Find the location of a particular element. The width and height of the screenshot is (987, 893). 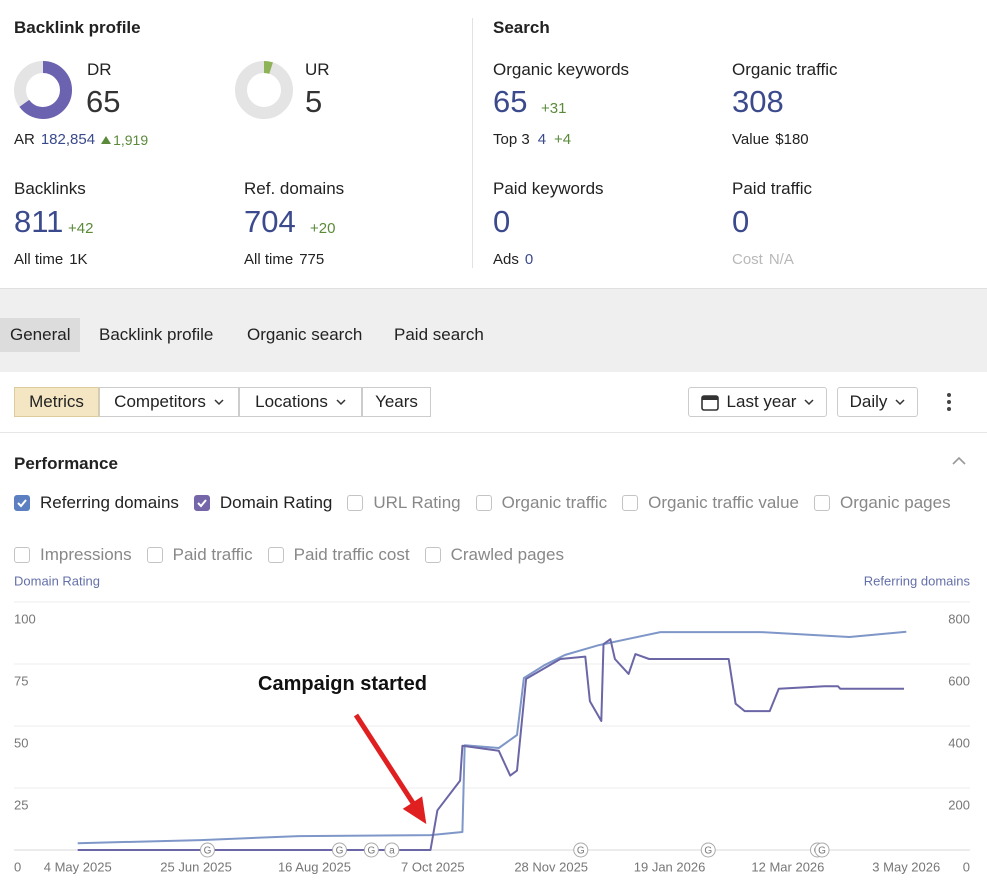

toolbar-button: Competitors is located at coordinates (169, 402).